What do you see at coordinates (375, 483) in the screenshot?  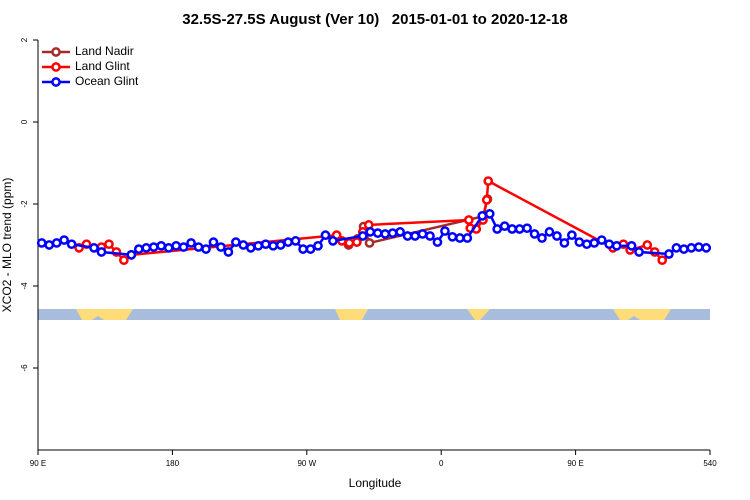 I see `x-axis-label: Longitude` at bounding box center [375, 483].